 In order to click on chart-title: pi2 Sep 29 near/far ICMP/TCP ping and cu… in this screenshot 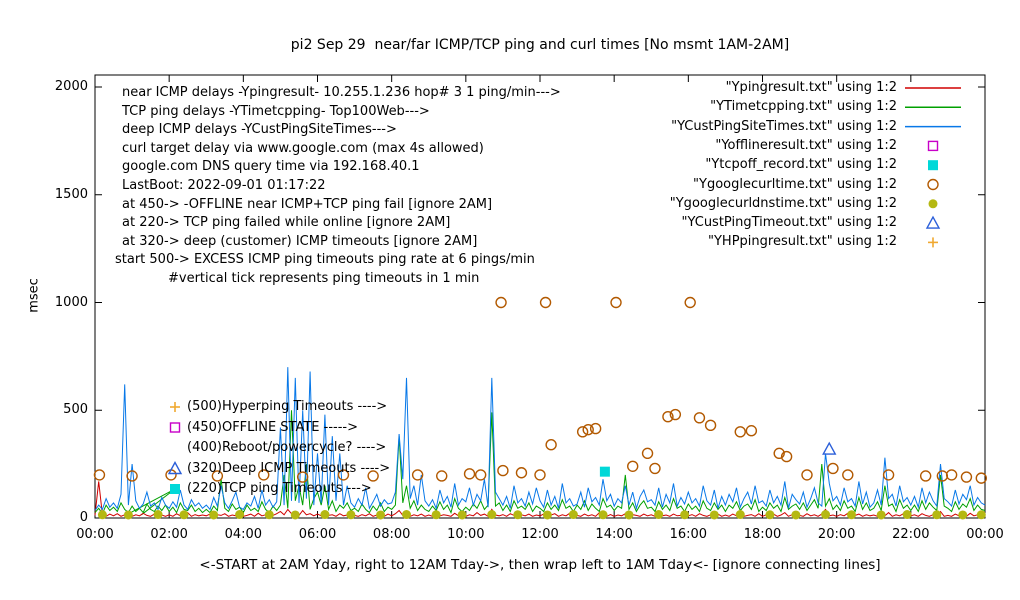, I will do `click(540, 45)`.